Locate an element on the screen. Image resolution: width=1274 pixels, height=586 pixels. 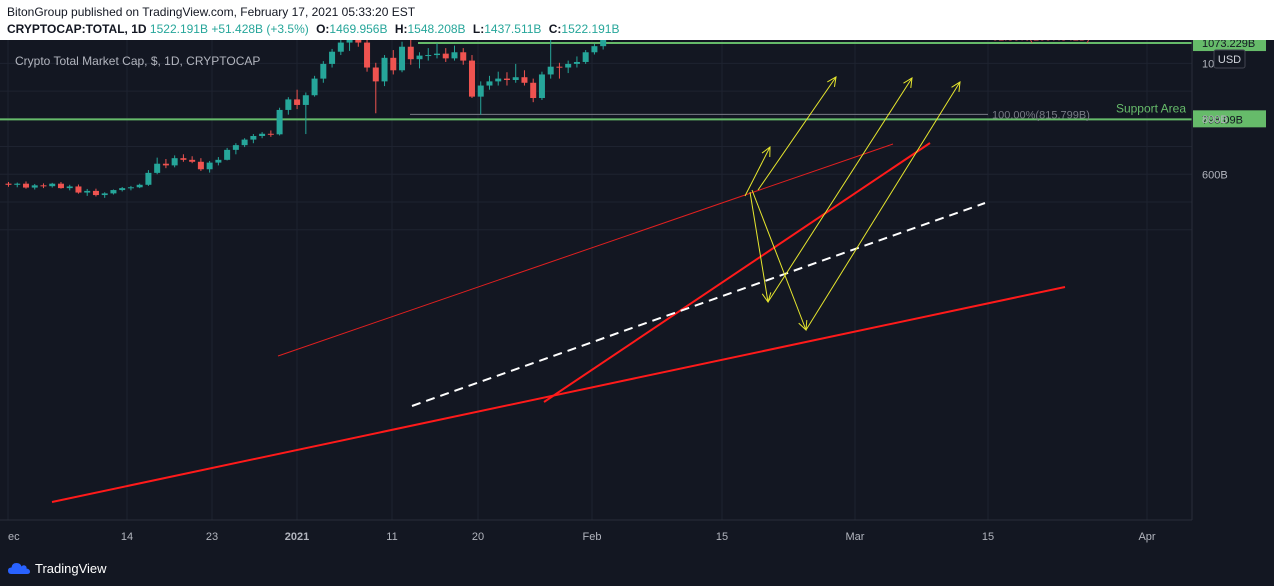
close-label: C: is located at coordinates (555, 29).